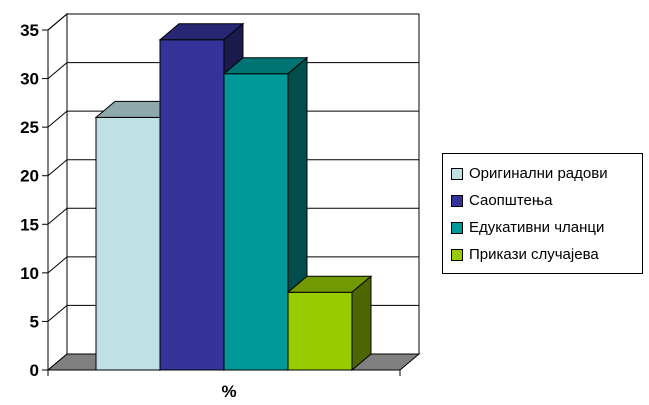 This screenshot has height=405, width=649. Describe the element at coordinates (29, 176) in the screenshot. I see `y-tick-label: 20` at that location.